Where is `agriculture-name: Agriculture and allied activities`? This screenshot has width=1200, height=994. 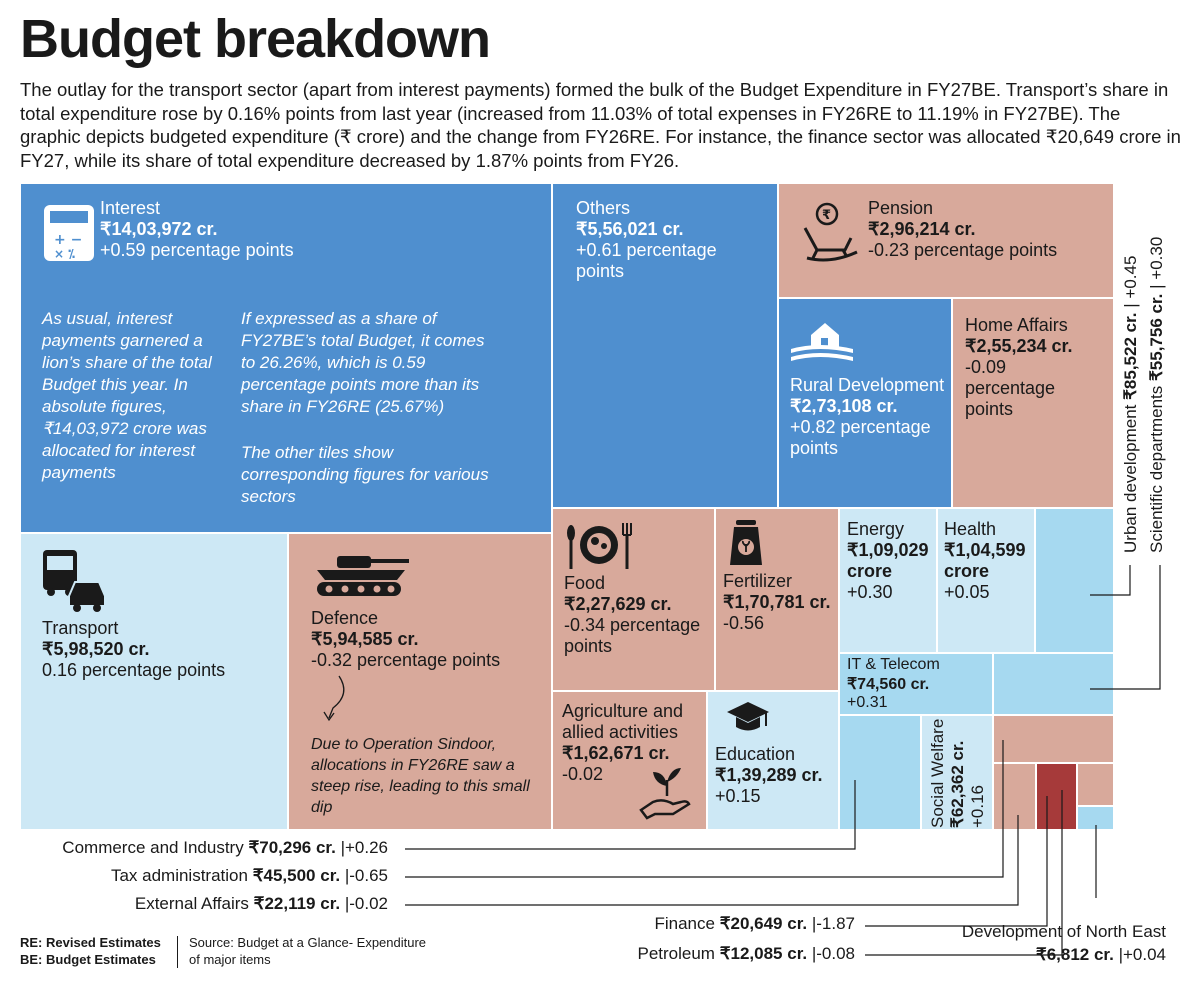 agriculture-name: Agriculture and allied activities is located at coordinates (623, 721).